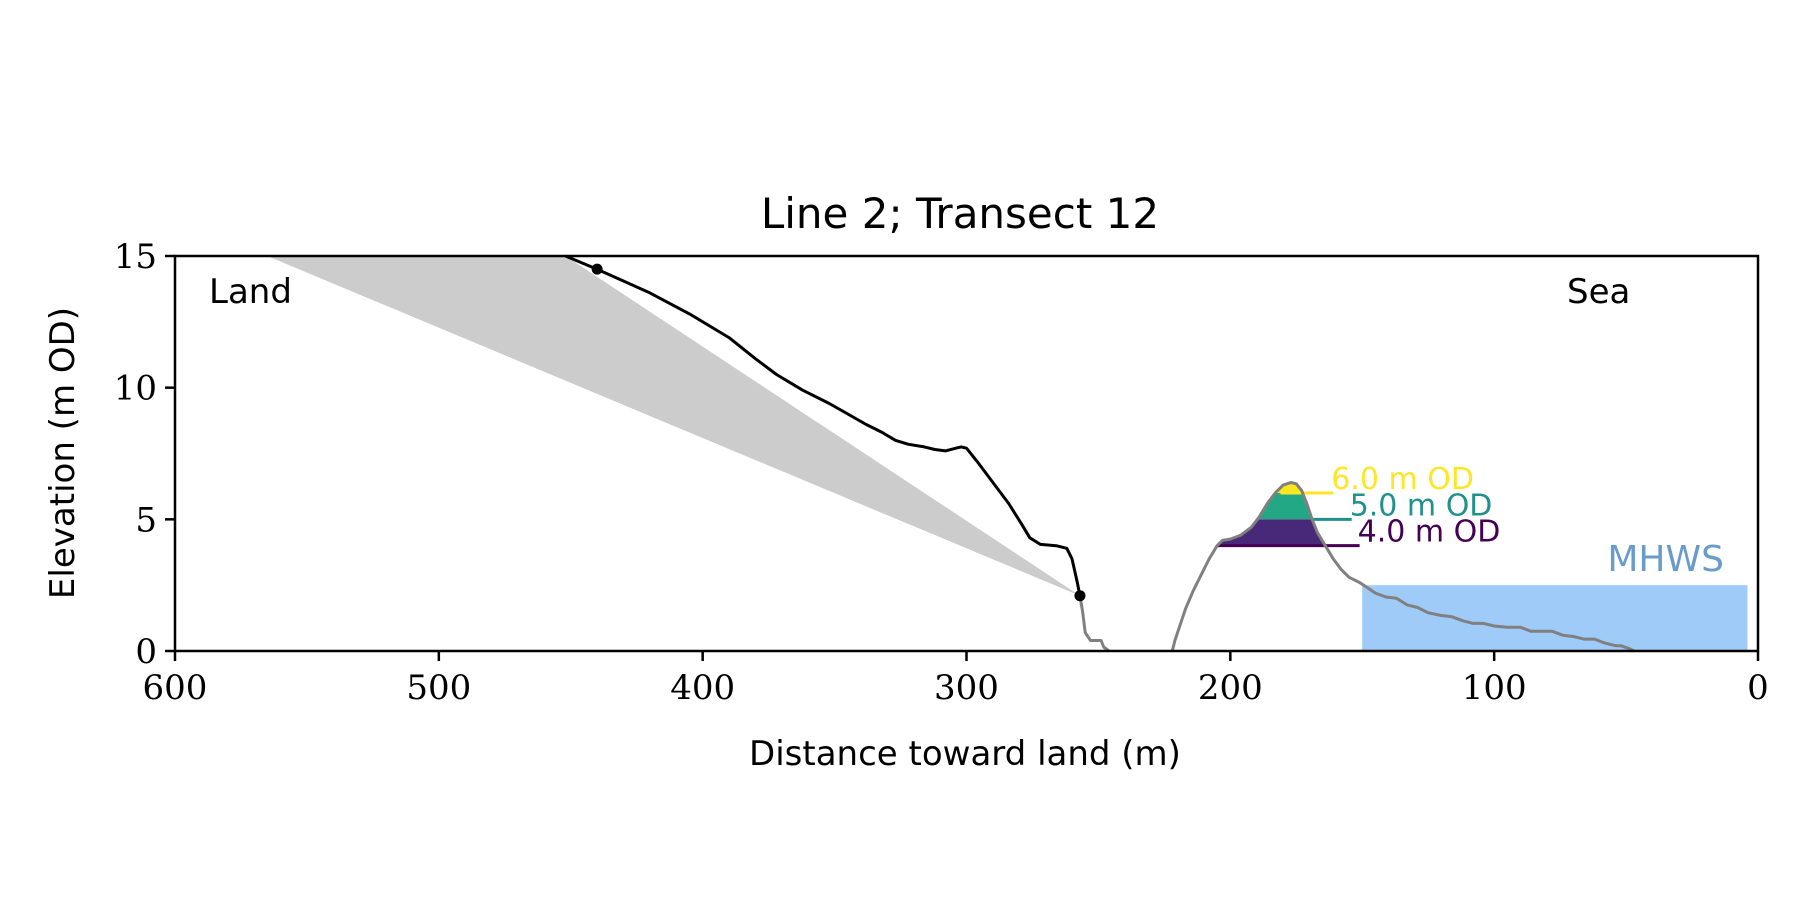 The width and height of the screenshot is (1800, 900). I want to click on x-tick-label-5: 100, so click(1494, 688).